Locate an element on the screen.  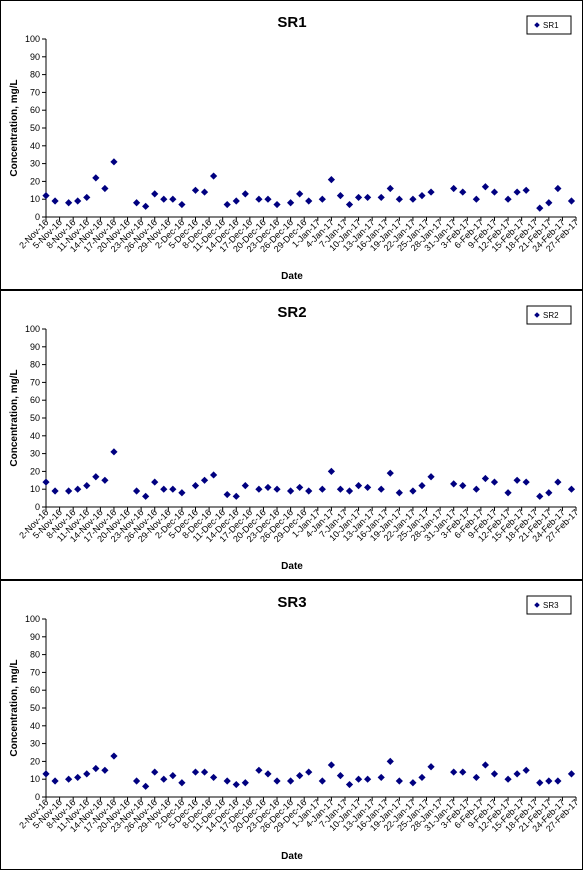
legend-marker is located at coordinates (537, 605).